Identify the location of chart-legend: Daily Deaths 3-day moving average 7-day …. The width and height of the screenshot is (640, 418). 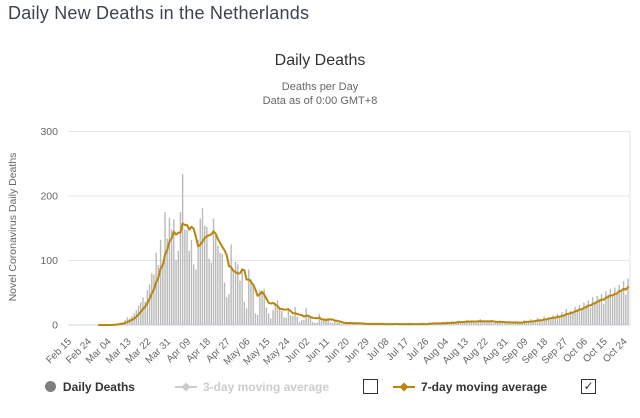
(320, 386).